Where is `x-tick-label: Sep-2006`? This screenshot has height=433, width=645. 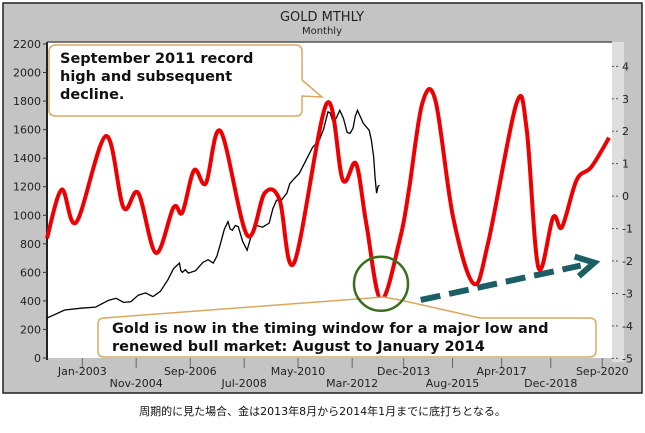
x-tick-label: Sep-2006 is located at coordinates (190, 371).